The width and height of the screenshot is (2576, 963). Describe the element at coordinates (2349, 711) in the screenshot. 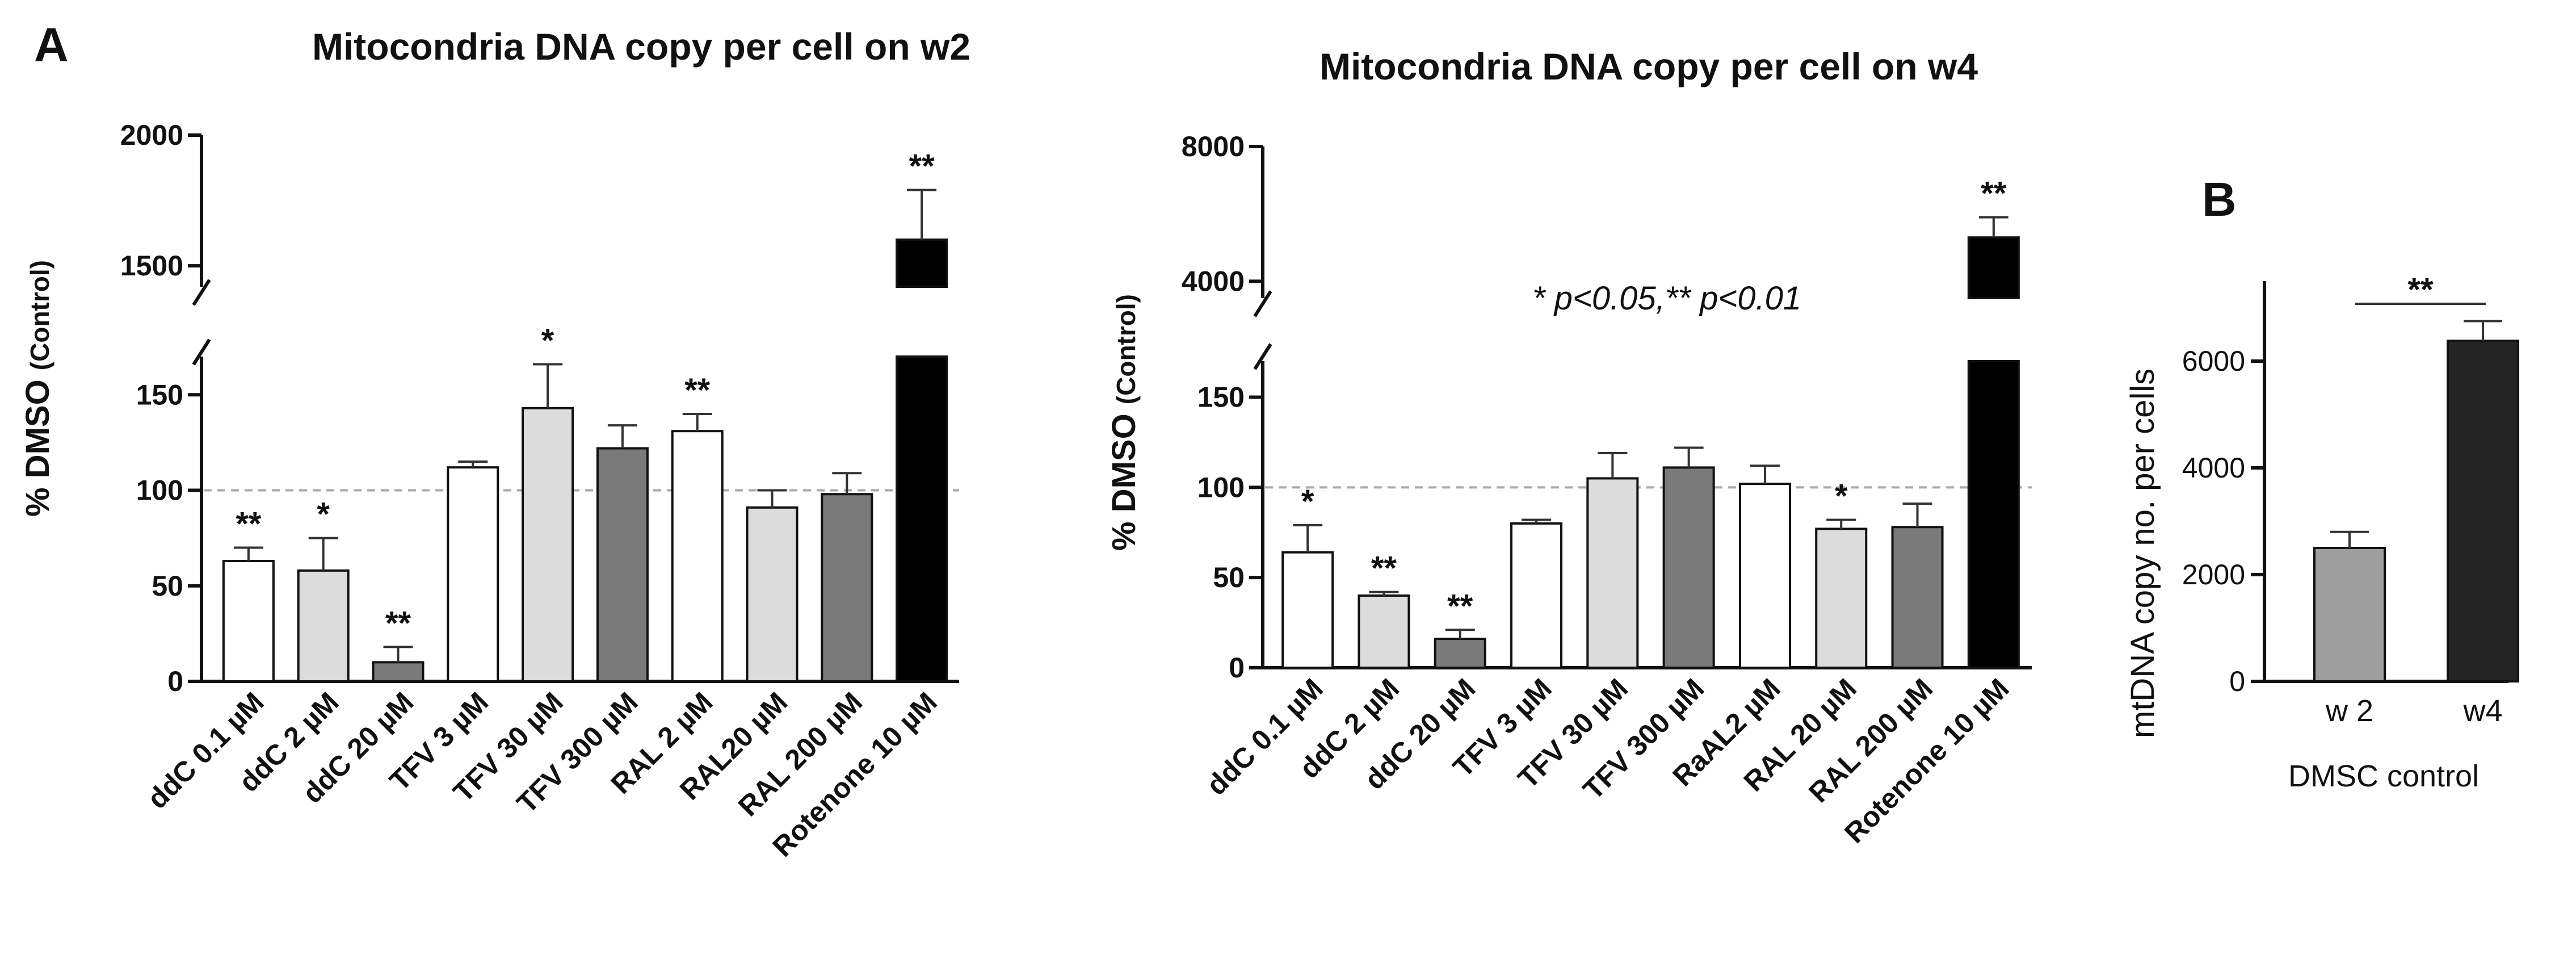

I see `x-category-label: w 2` at that location.